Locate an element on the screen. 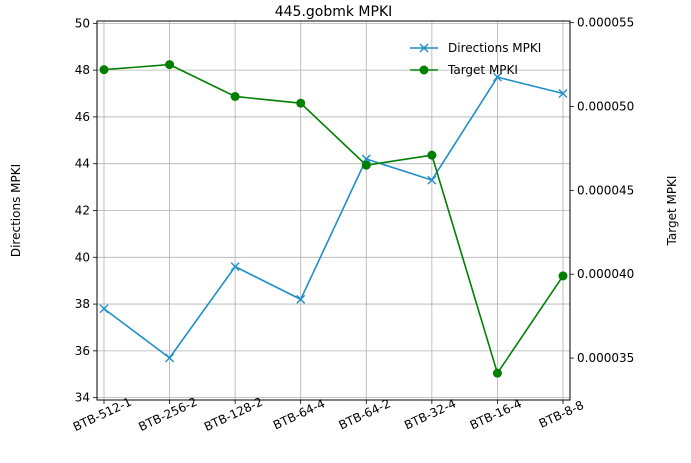  y-left-tick-label: 42 is located at coordinates (82, 211).